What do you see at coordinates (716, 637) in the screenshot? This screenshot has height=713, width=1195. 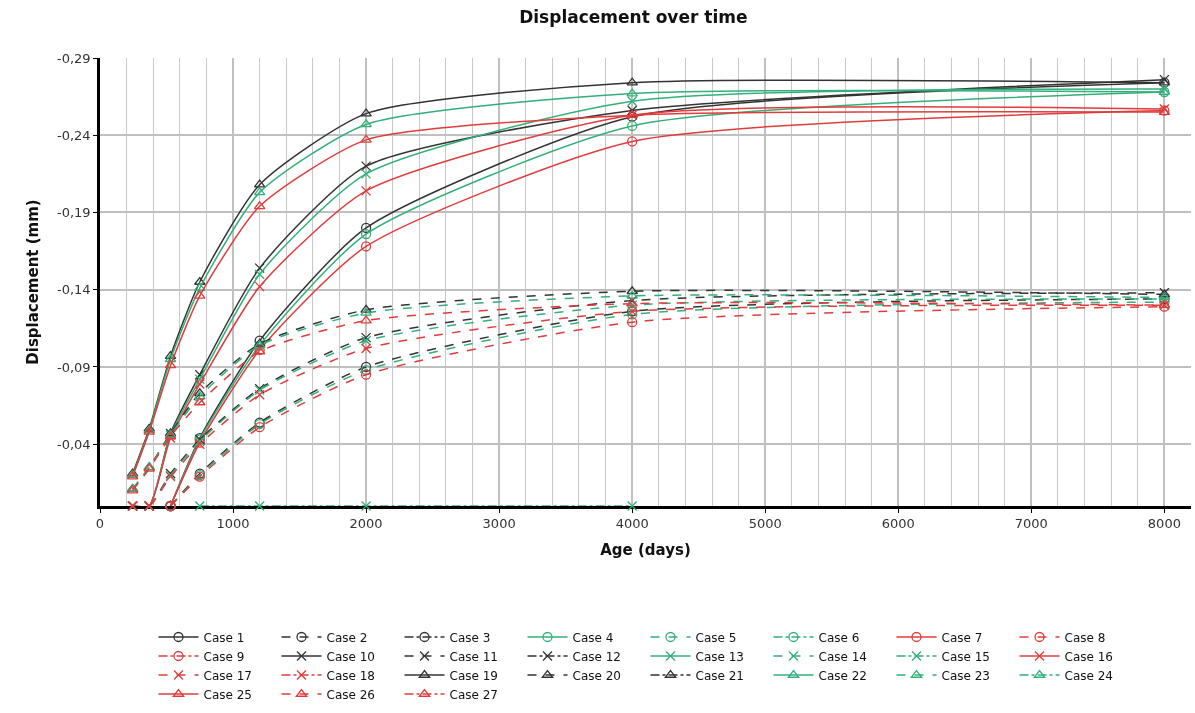 I see `legend-label: Case 5` at bounding box center [716, 637].